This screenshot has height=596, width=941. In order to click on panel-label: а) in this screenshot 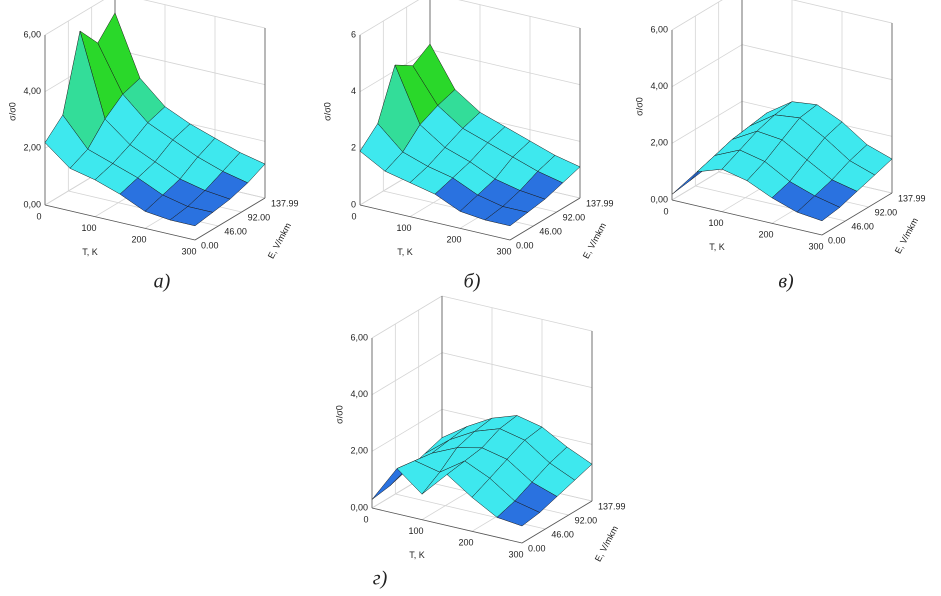, I will do `click(162, 282)`.